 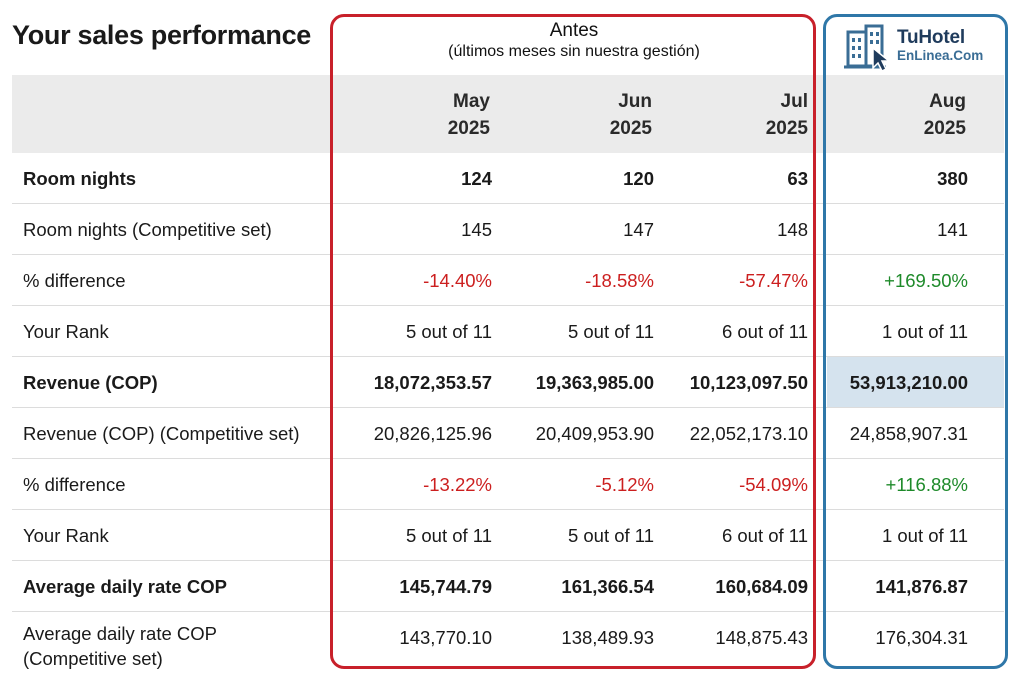 I want to click on value-jun: 19,363,985.00, so click(x=594, y=382).